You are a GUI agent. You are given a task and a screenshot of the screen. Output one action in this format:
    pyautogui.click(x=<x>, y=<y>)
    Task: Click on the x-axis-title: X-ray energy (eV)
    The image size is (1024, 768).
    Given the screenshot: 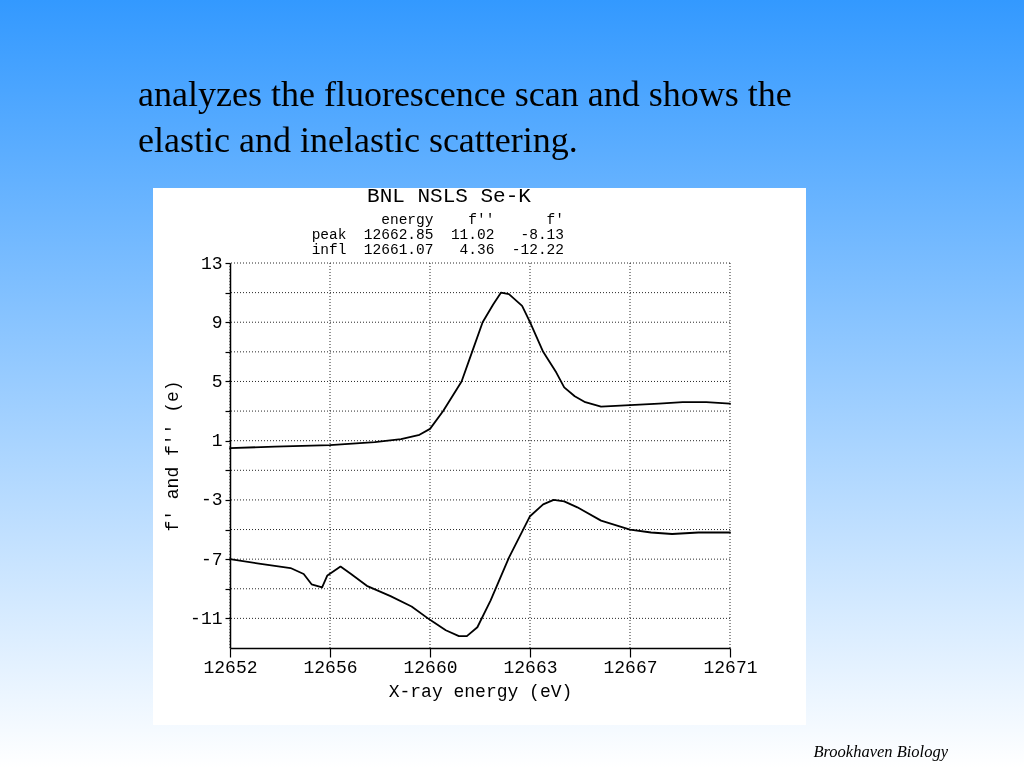 What is the action you would take?
    pyautogui.click(x=480, y=691)
    